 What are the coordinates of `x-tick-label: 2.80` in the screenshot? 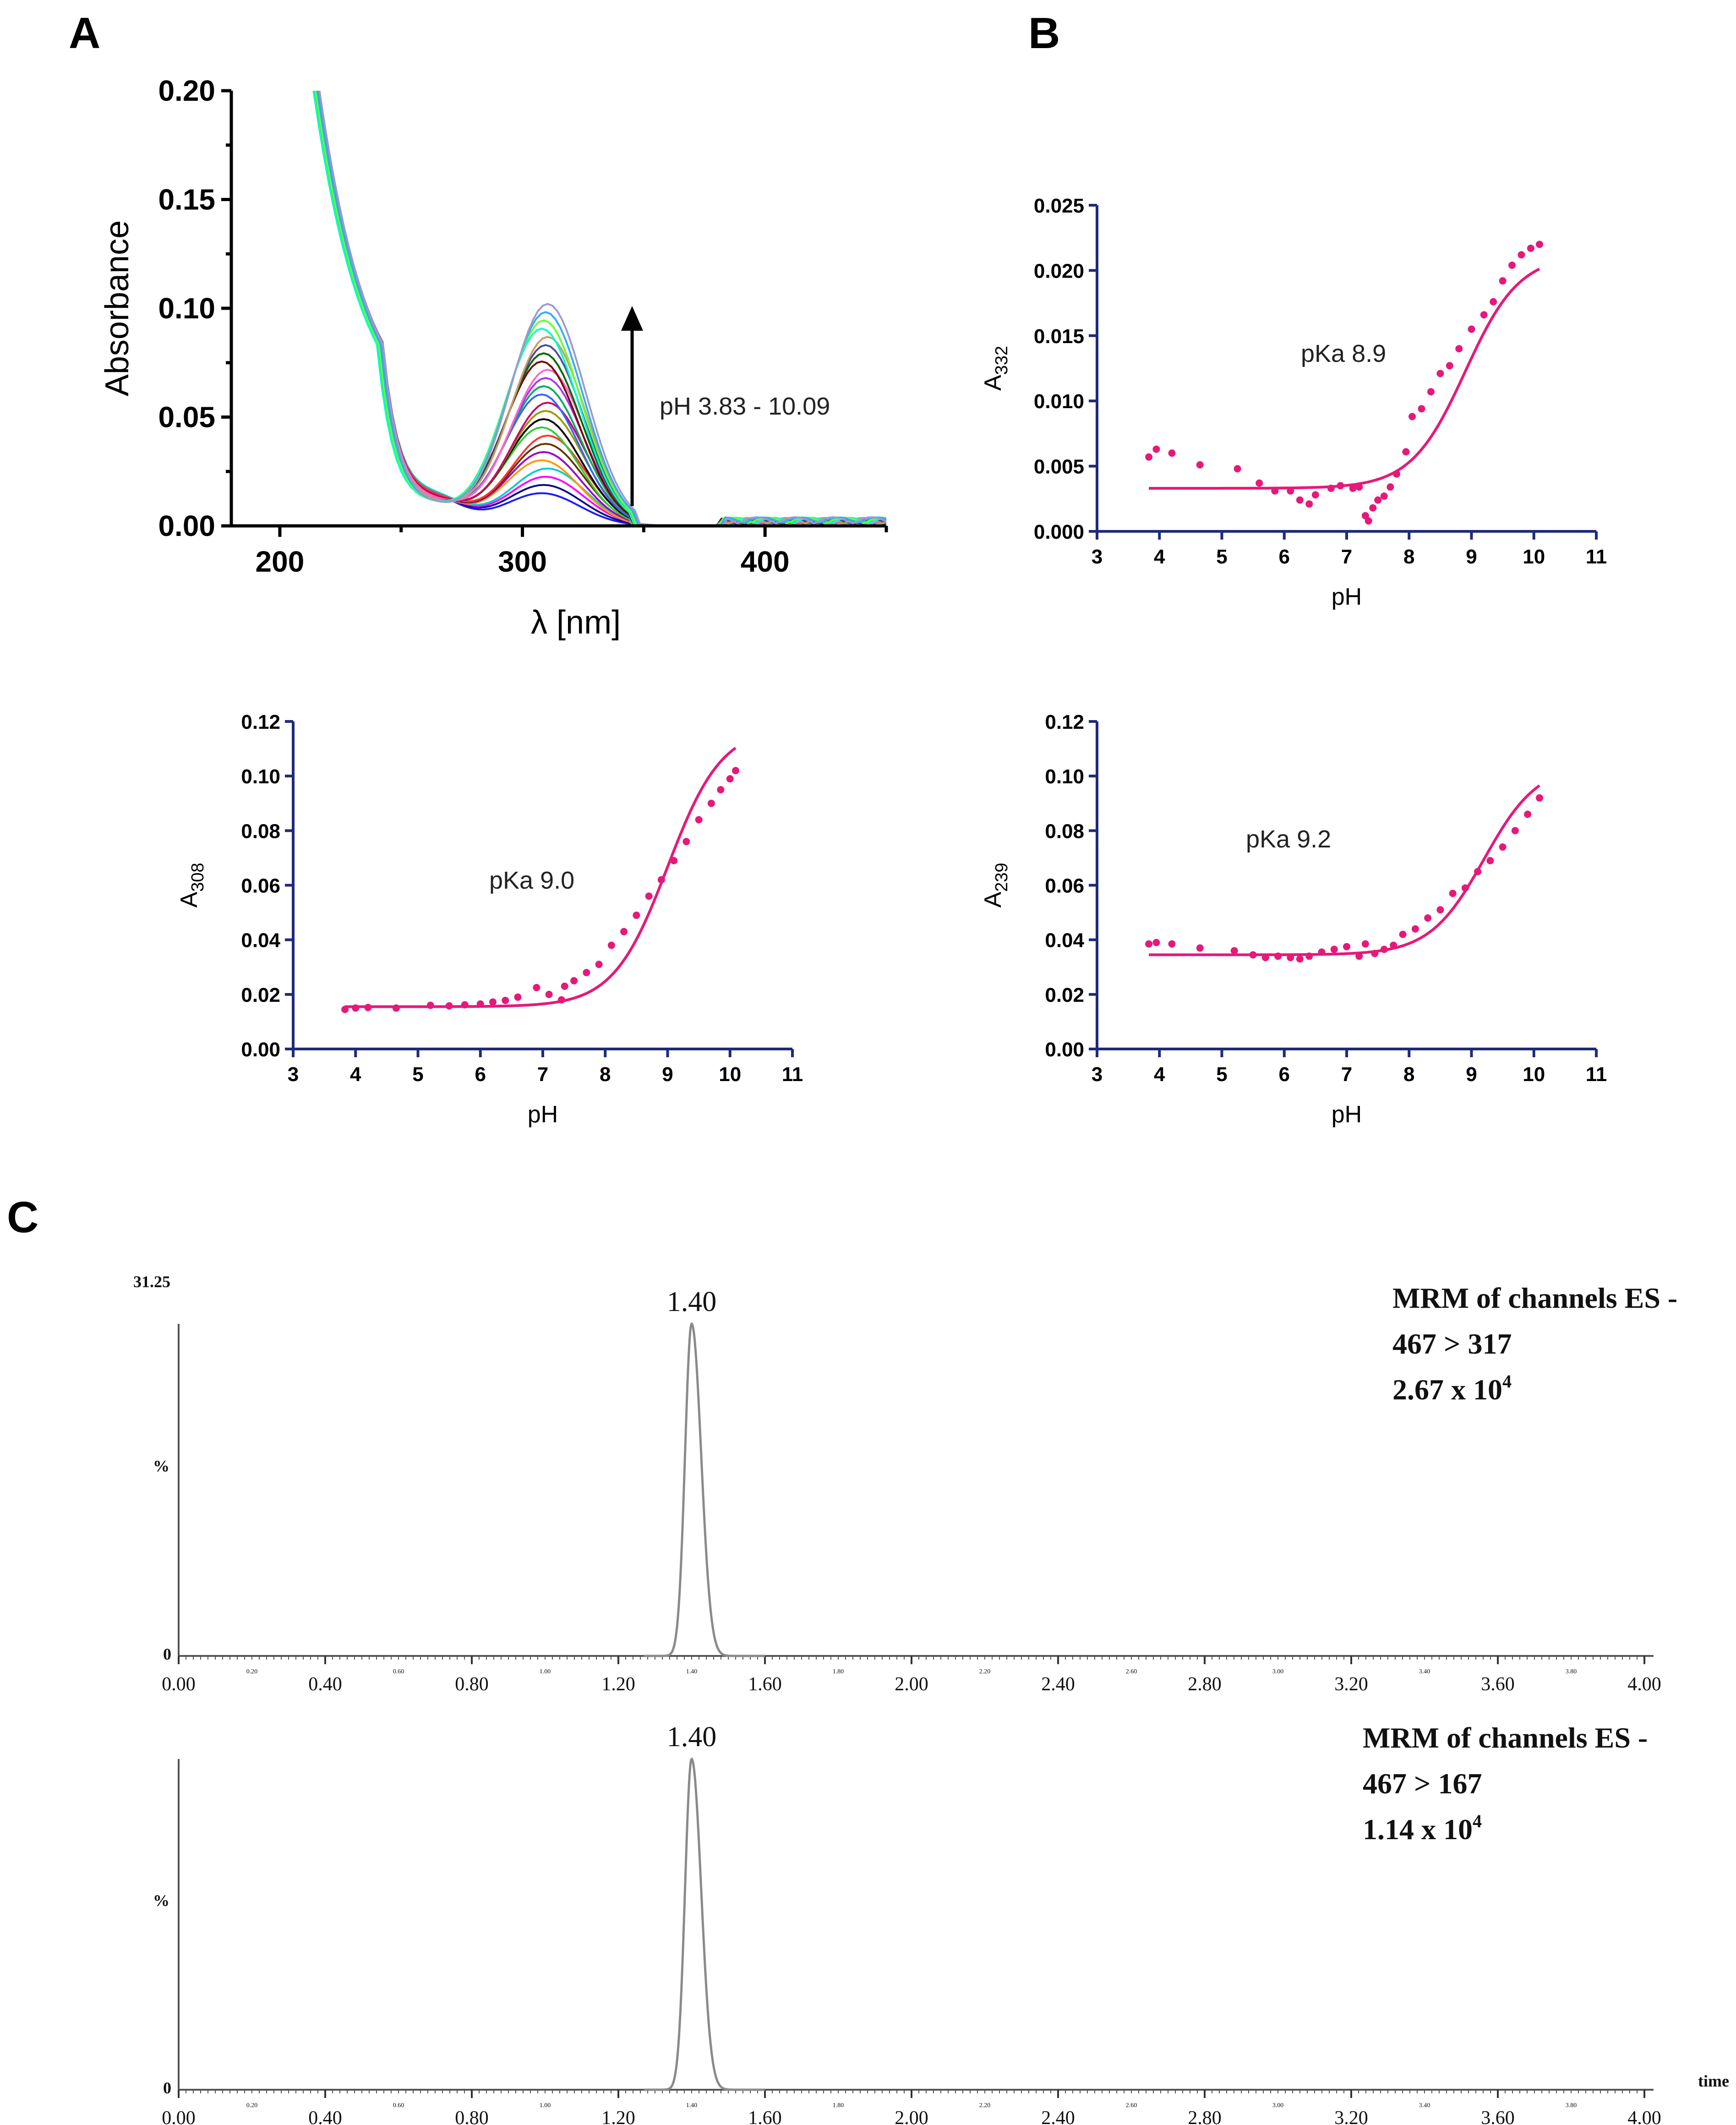 It's located at (1205, 2116).